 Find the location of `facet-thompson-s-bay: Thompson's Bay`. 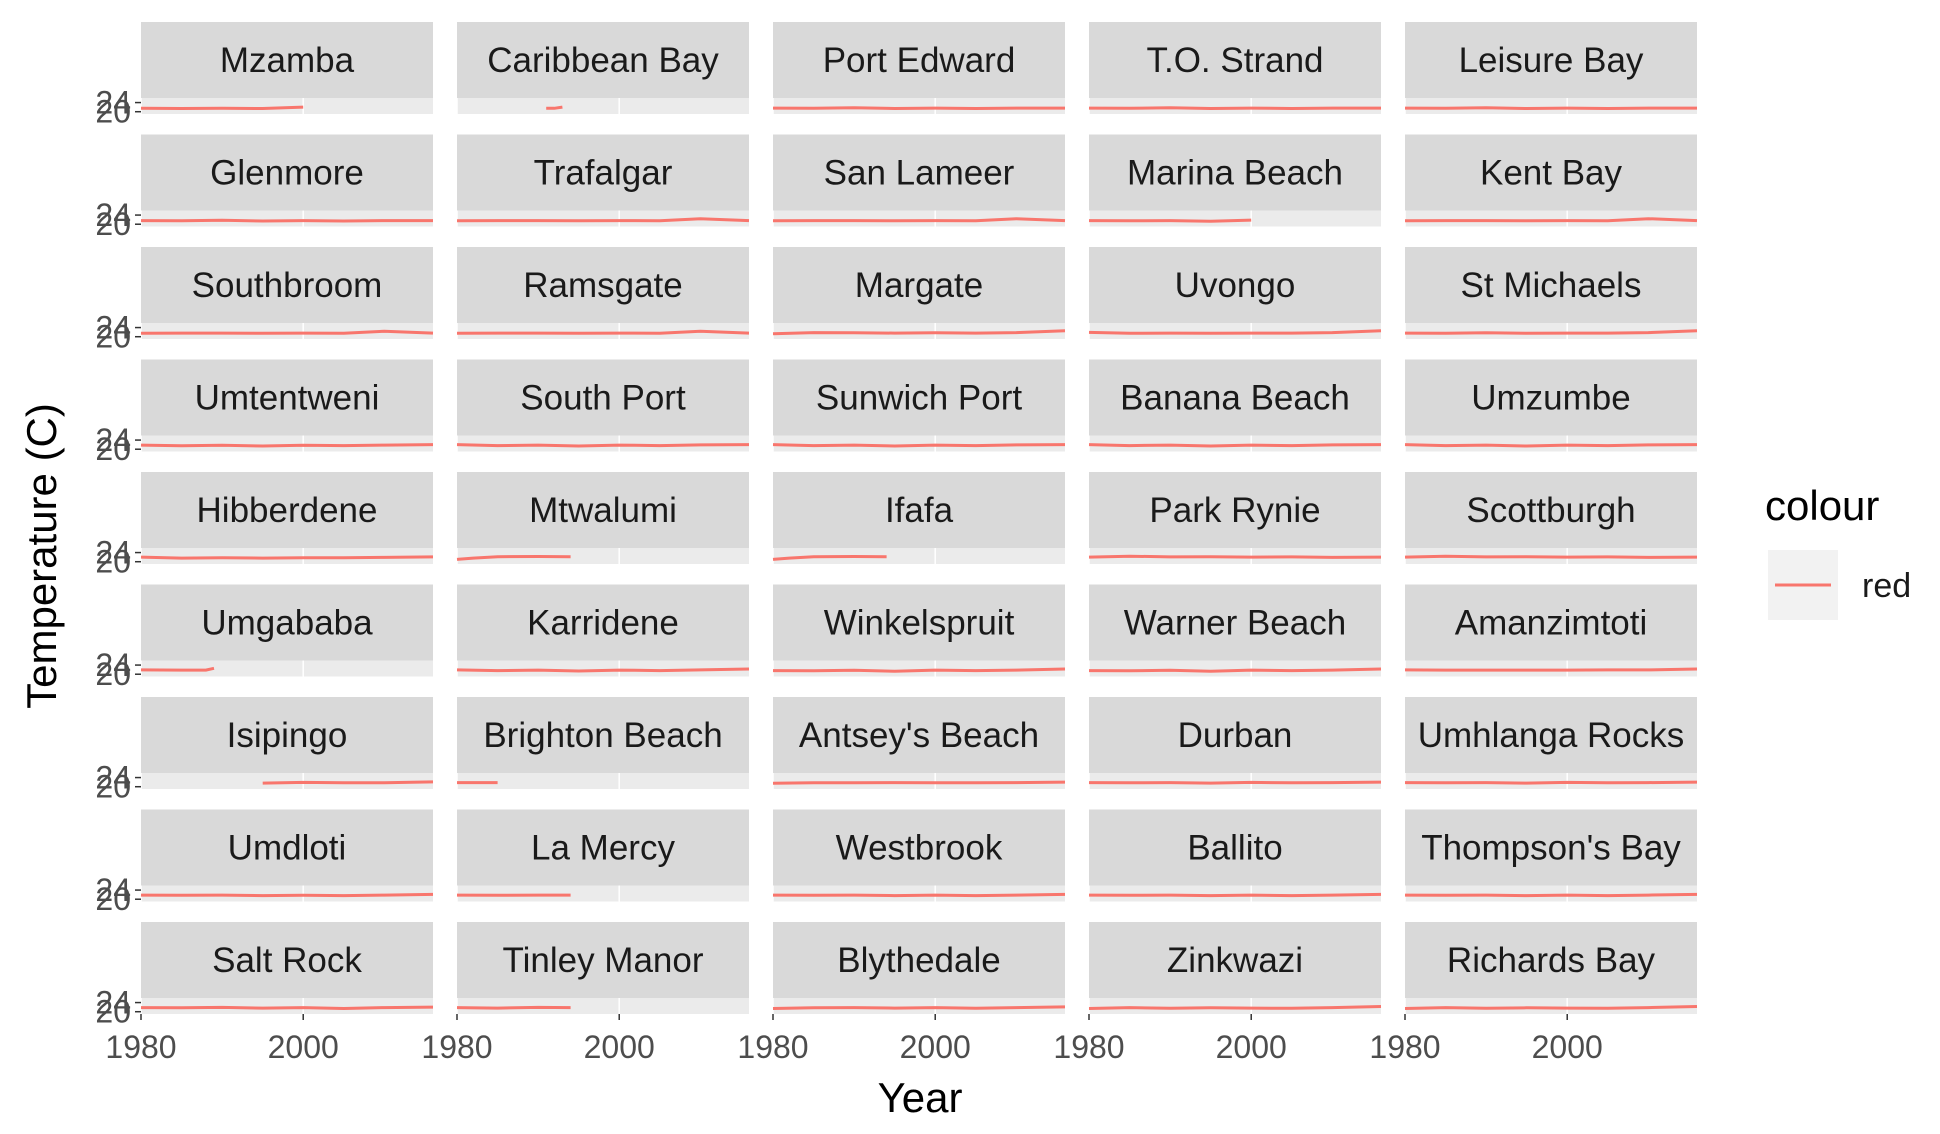

facet-thompson-s-bay: Thompson's Bay is located at coordinates (1551, 855).